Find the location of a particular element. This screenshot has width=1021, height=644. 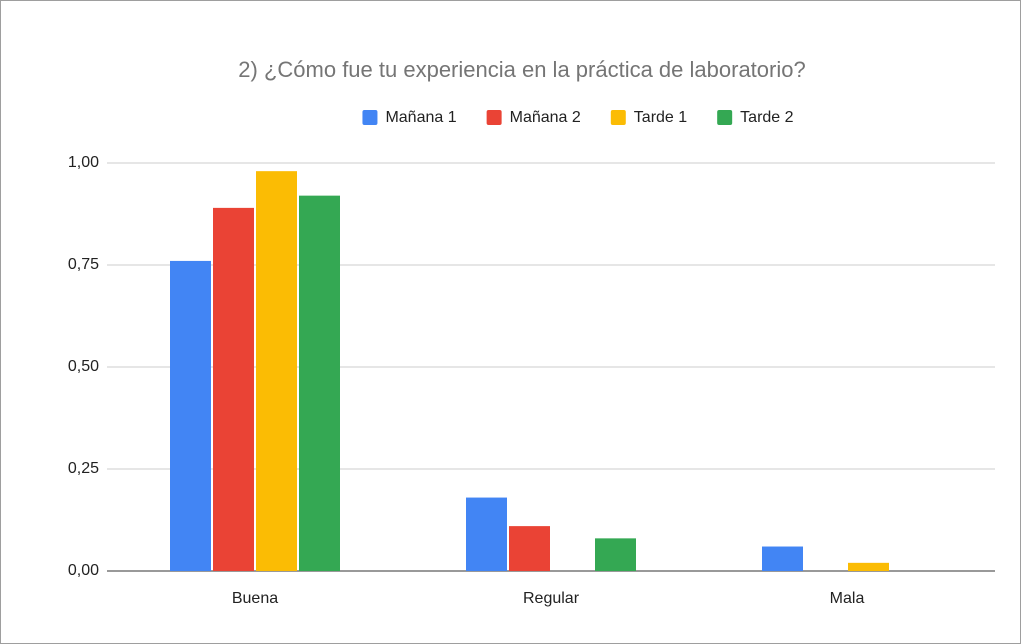

y-tick-label: 0,00 is located at coordinates (83, 570).